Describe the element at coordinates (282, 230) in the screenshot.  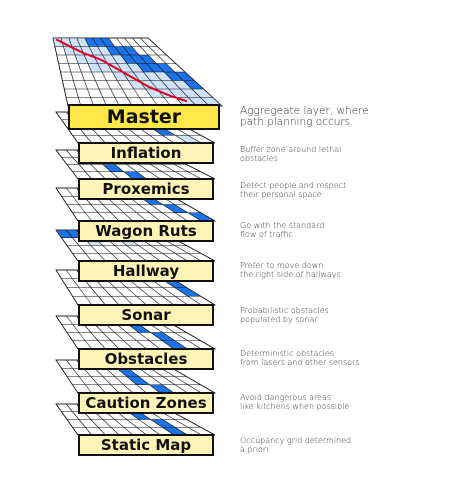
I see `layer-desc-wagon-ruts: Go with the standard flow of traffic` at that location.